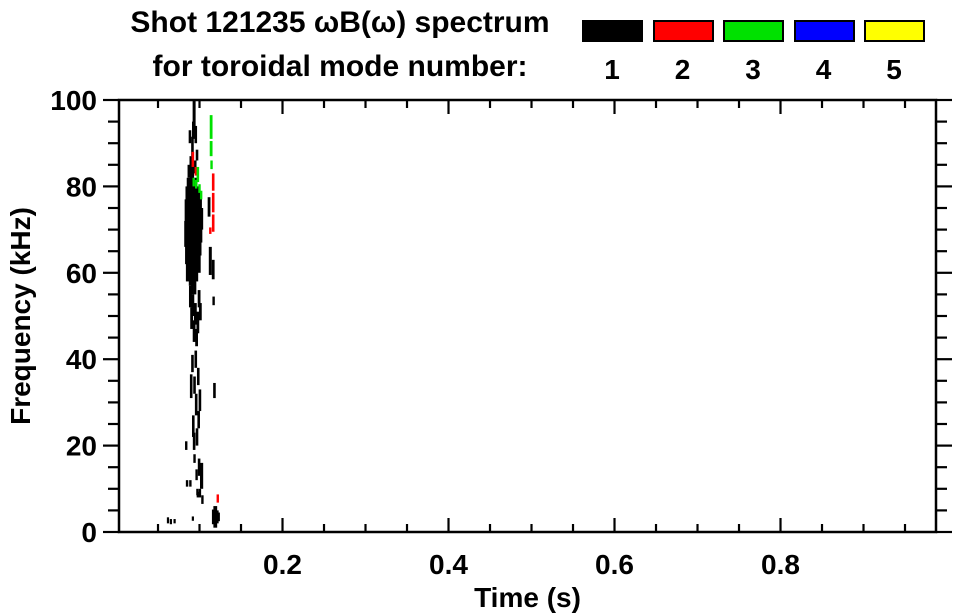 Image resolution: width=963 pixels, height=615 pixels. What do you see at coordinates (81, 186) in the screenshot?
I see `y-tick-label: 80` at bounding box center [81, 186].